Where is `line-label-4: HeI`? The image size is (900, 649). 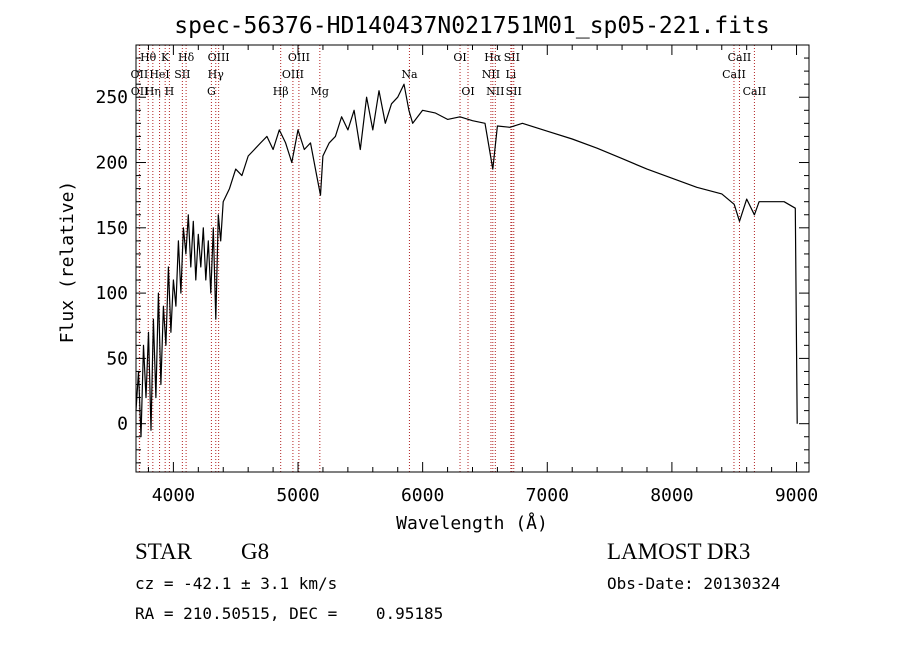 line-label-4: HeI is located at coordinates (159, 74).